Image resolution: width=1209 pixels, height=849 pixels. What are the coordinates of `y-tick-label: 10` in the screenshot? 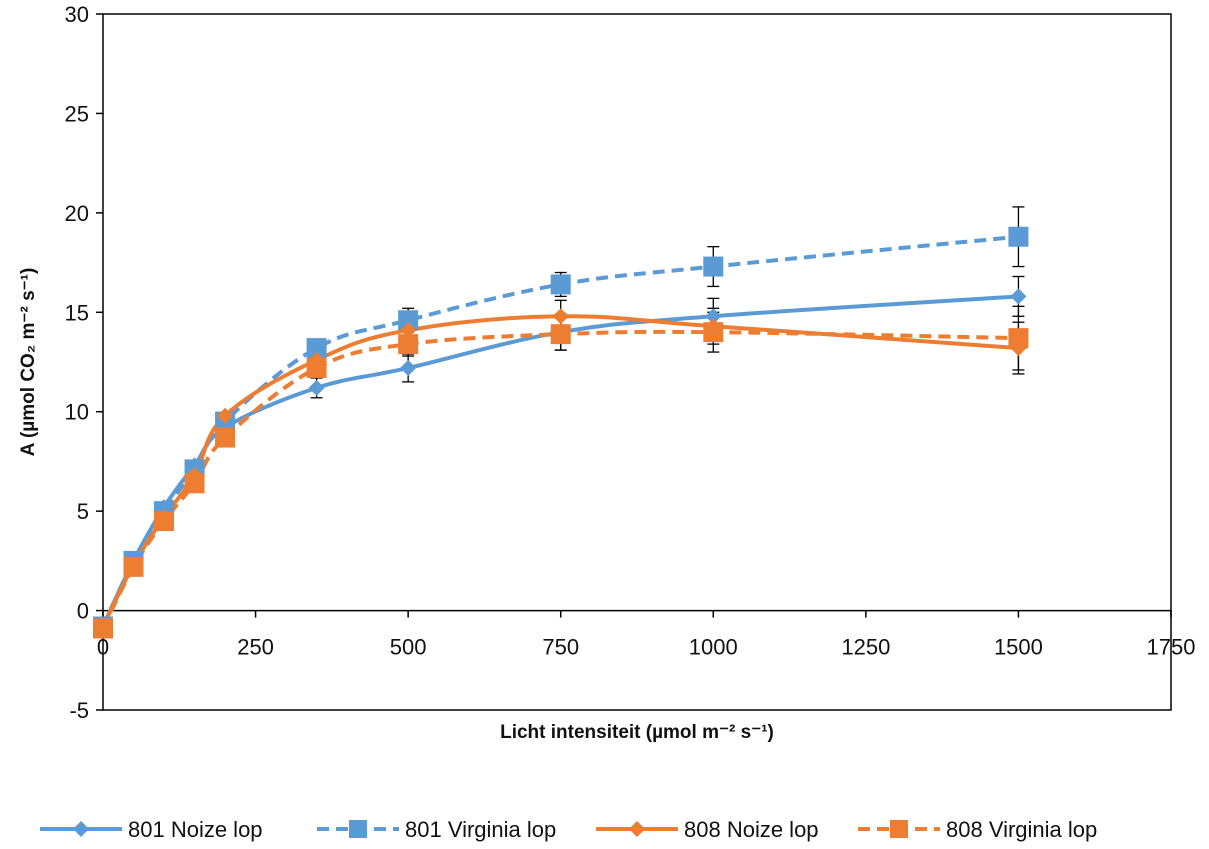 It's located at (77, 412).